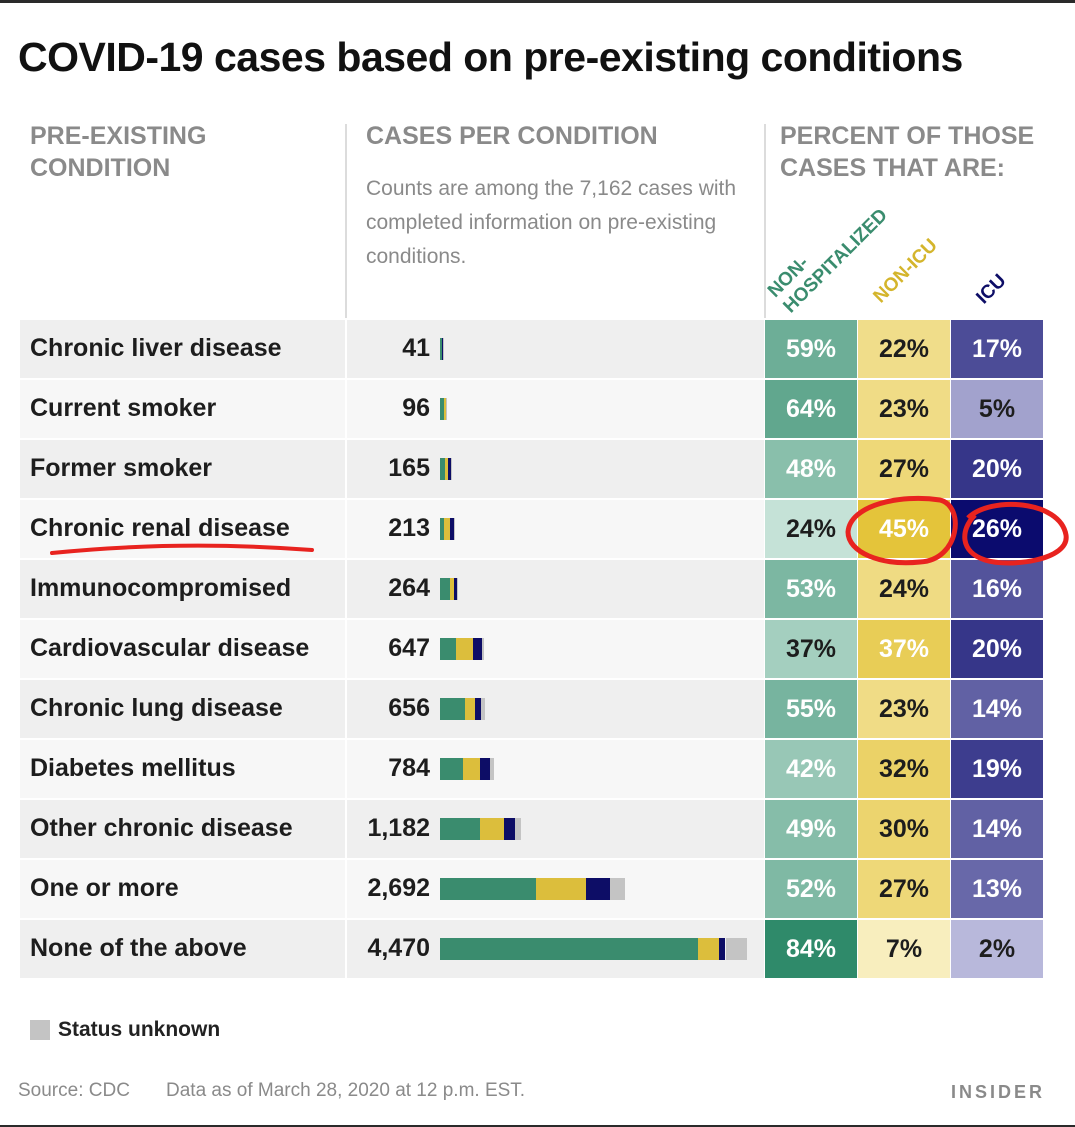  What do you see at coordinates (398, 888) in the screenshot?
I see `case-count: 2,692` at bounding box center [398, 888].